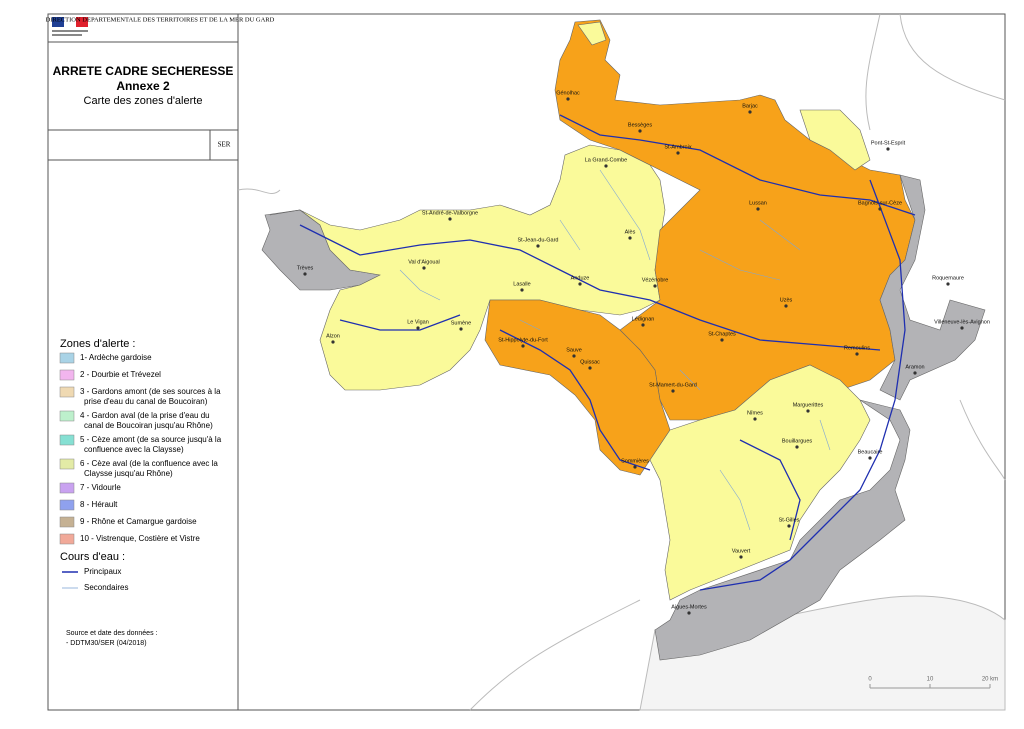  Describe the element at coordinates (112, 633) in the screenshot. I see `source-title: Source et date des données :` at that location.